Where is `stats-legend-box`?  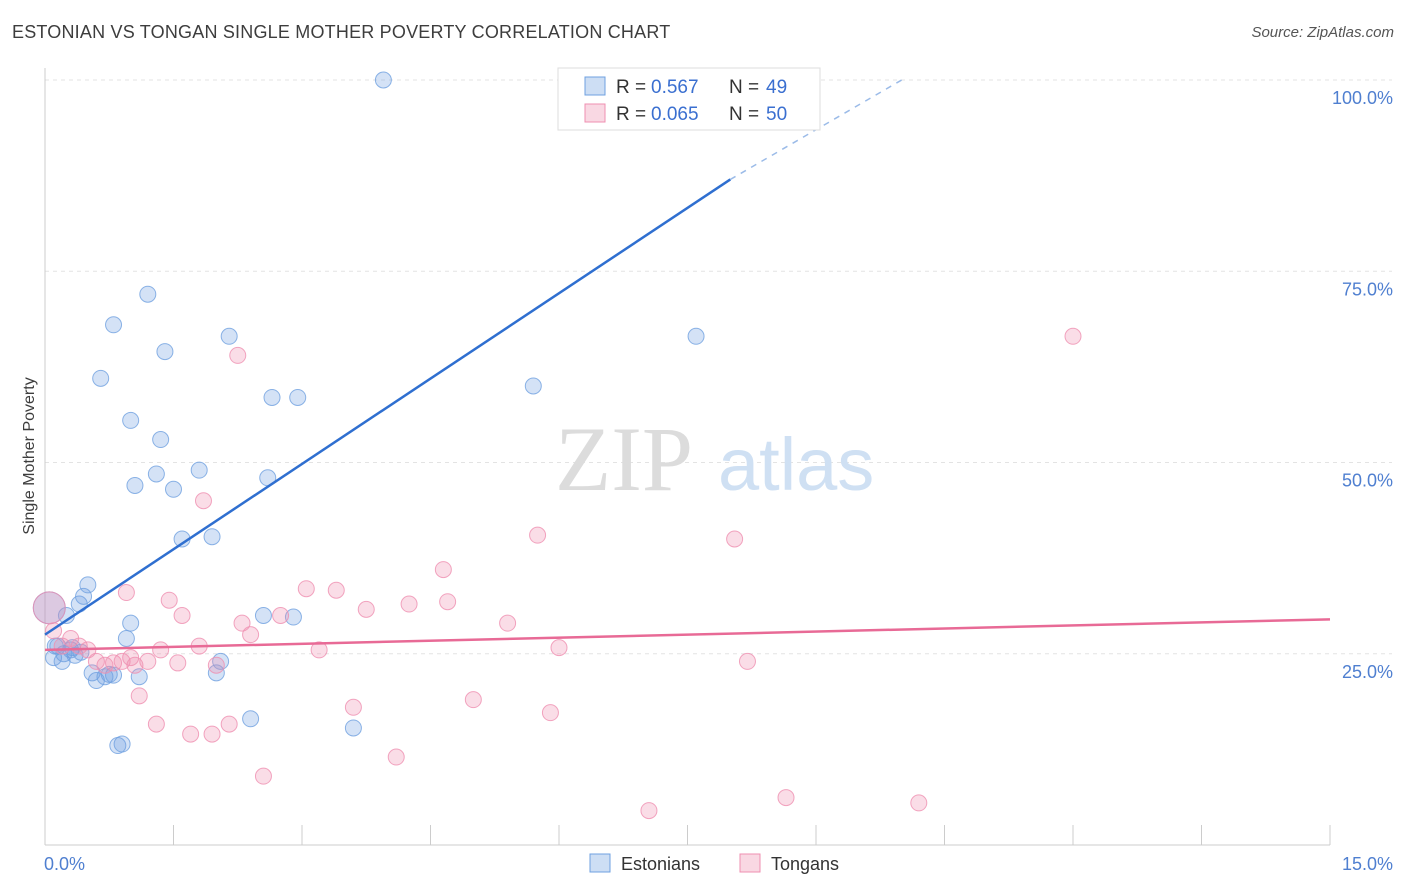 stats-legend-box is located at coordinates (689, 99).